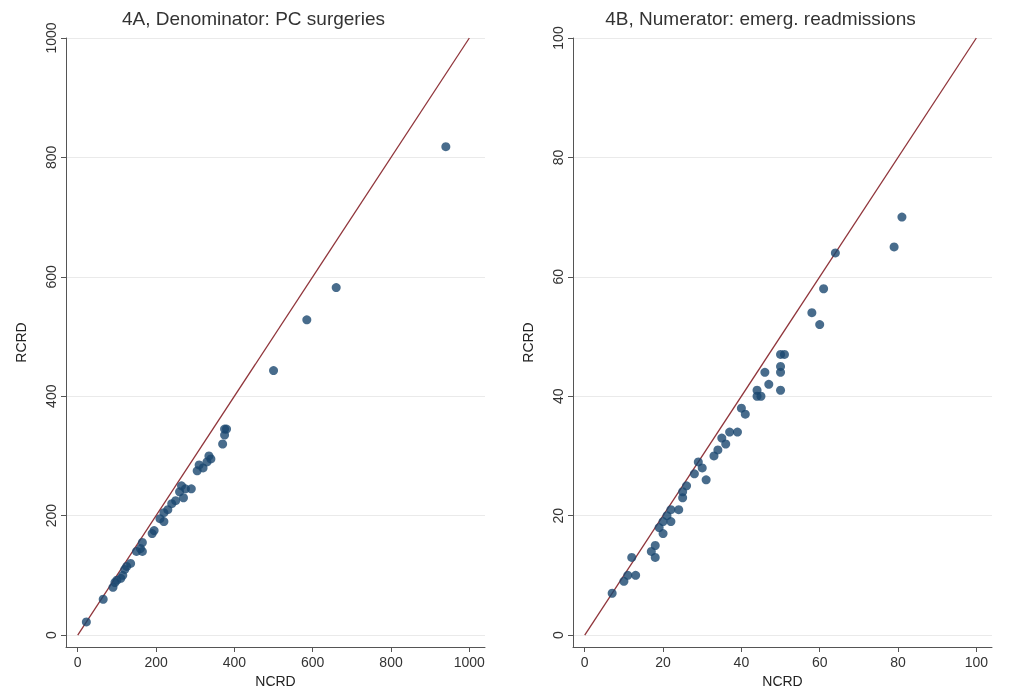 The width and height of the screenshot is (1014, 699). I want to click on y-tick-label: 1000, so click(51, 38).